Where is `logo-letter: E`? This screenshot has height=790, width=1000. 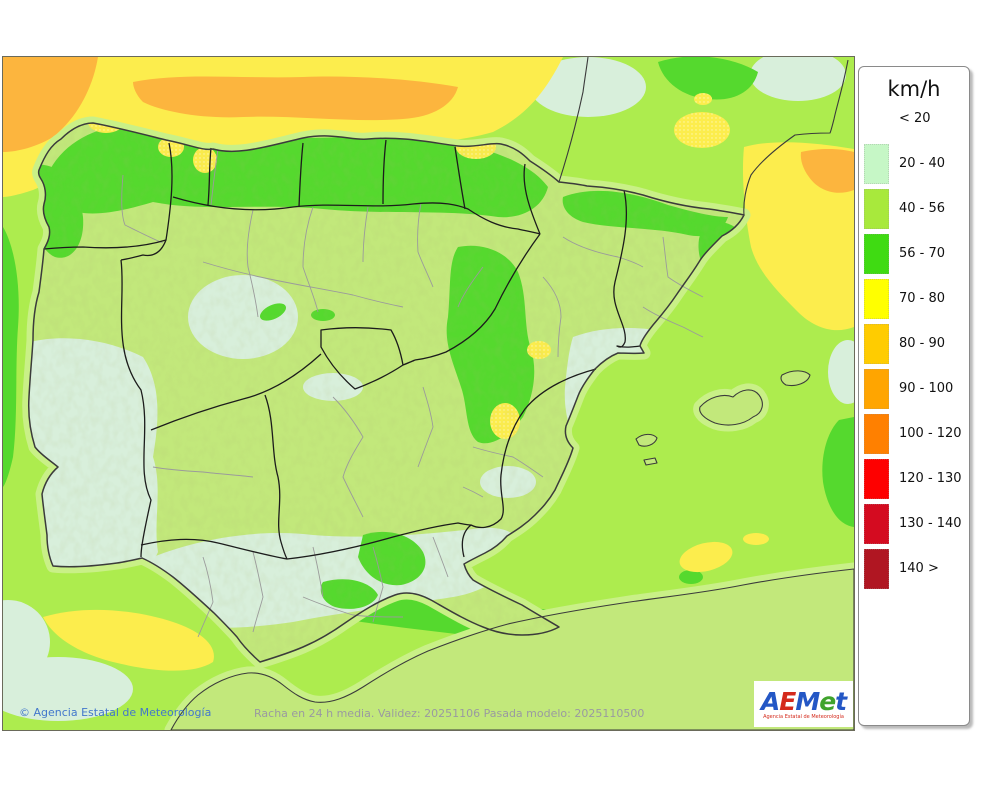
logo-letter: E is located at coordinates (787, 701).